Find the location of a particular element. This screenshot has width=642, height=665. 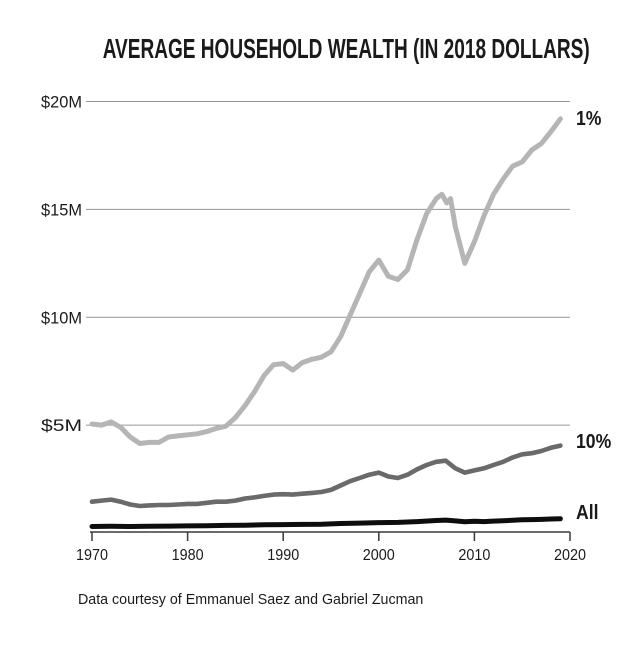

x-axis-tick-label: 2000 is located at coordinates (379, 555).